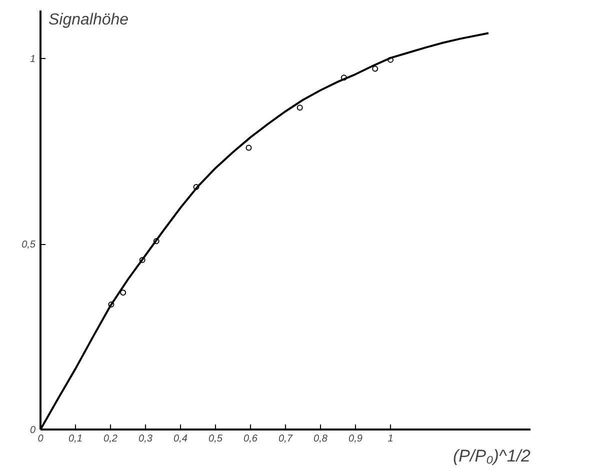  I want to click on x-tick-label: 0,3, so click(145, 439).